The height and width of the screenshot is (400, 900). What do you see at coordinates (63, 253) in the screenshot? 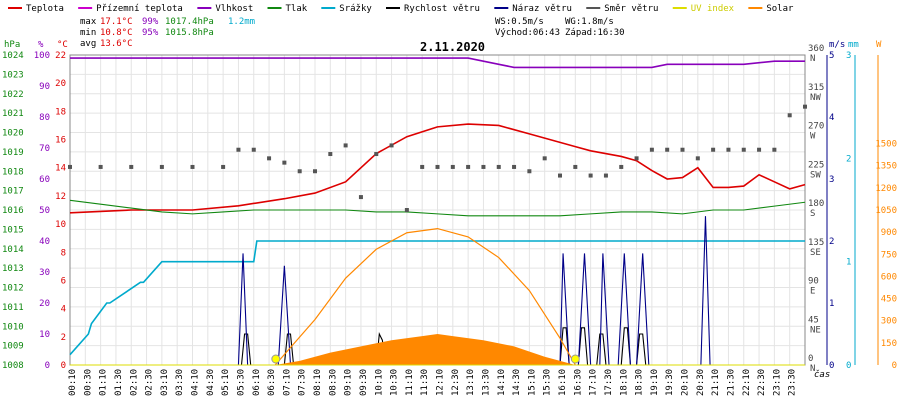
I see `tick-temp-4: 8` at bounding box center [63, 253].